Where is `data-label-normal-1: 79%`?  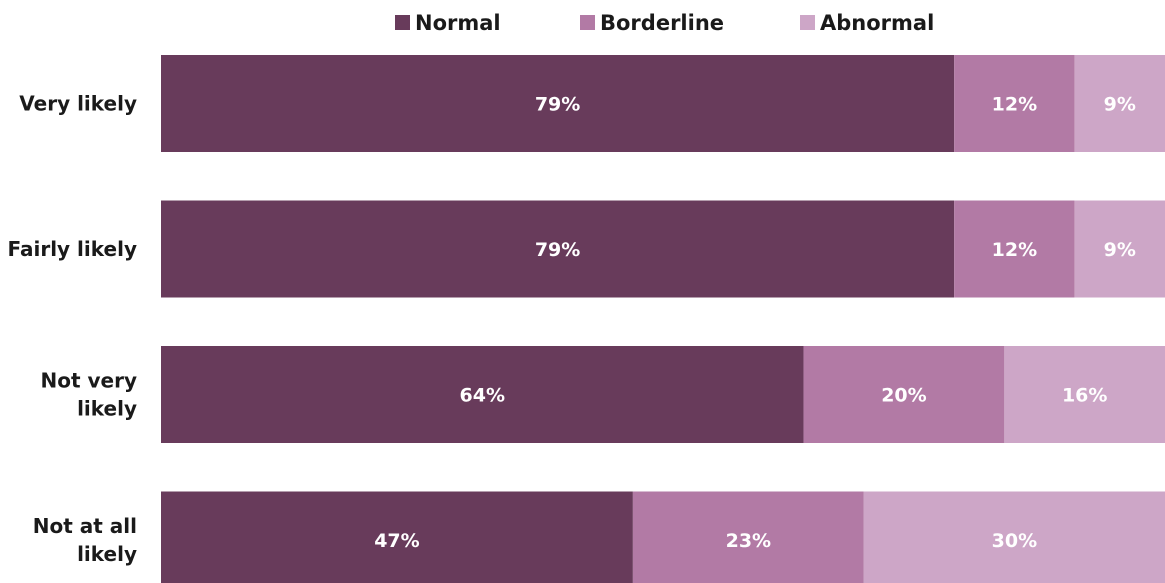 data-label-normal-1: 79% is located at coordinates (557, 250).